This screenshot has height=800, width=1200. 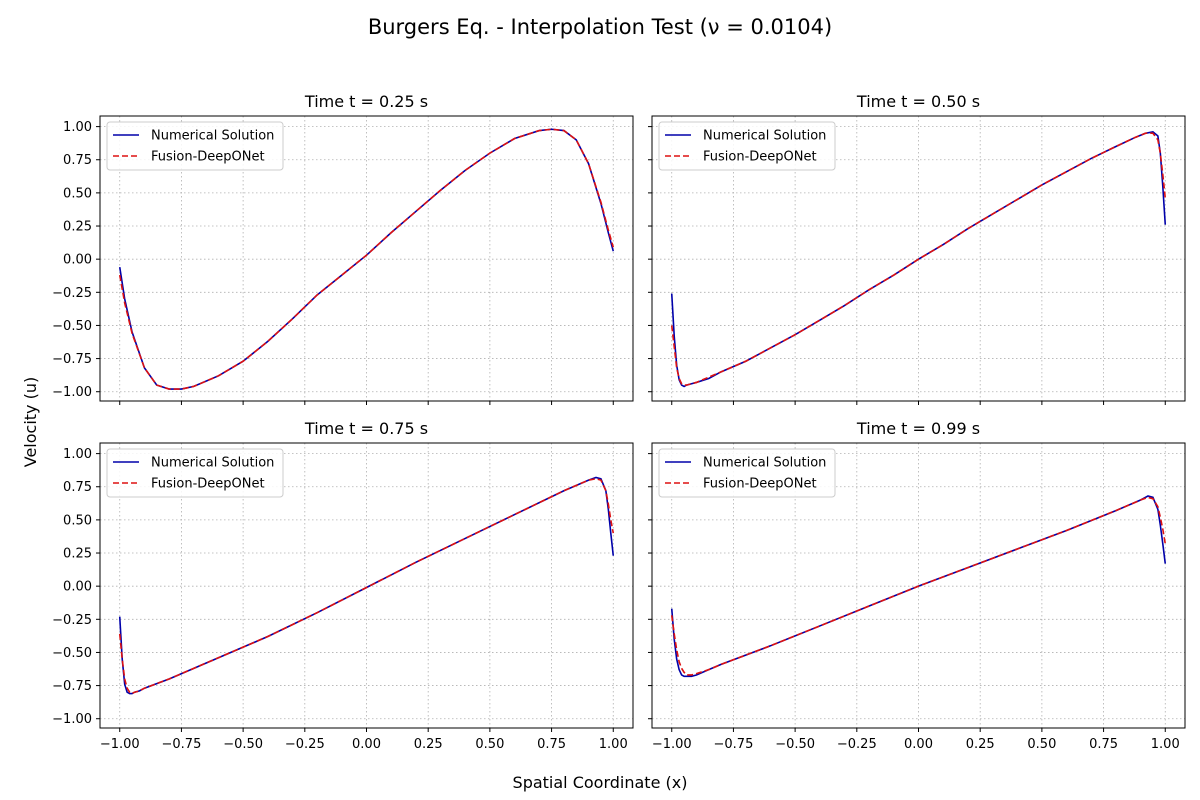 What do you see at coordinates (918, 428) in the screenshot?
I see `subplot-title: Time t = 0.99 s` at bounding box center [918, 428].